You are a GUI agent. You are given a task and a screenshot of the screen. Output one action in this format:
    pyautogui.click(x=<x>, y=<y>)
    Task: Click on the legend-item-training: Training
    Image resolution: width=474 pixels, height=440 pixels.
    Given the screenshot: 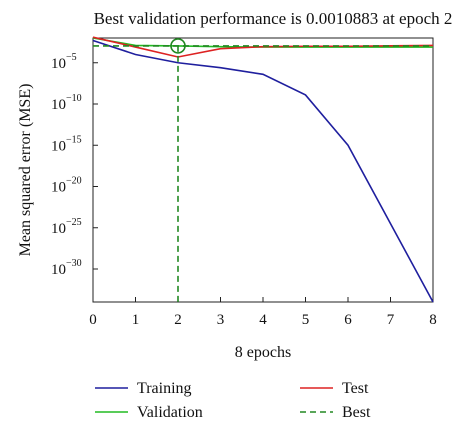 What is the action you would take?
    pyautogui.click(x=143, y=388)
    